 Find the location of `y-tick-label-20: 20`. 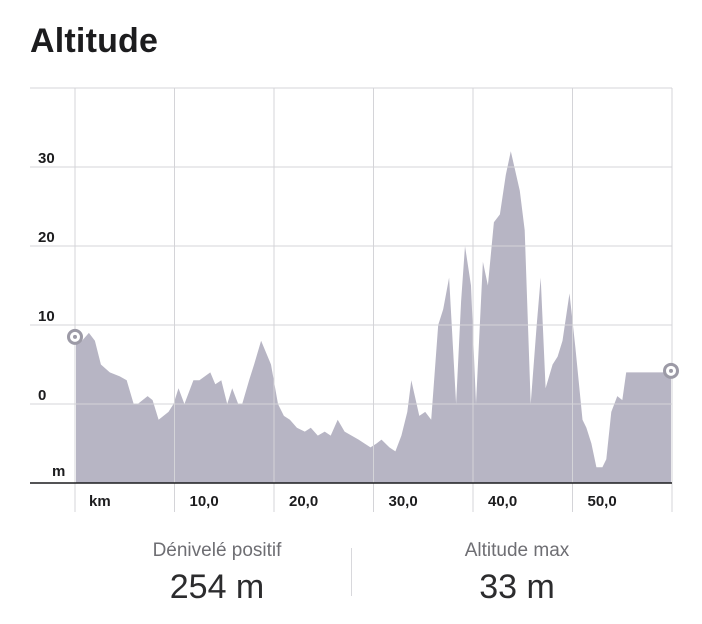

y-tick-label-20: 20 is located at coordinates (46, 237).